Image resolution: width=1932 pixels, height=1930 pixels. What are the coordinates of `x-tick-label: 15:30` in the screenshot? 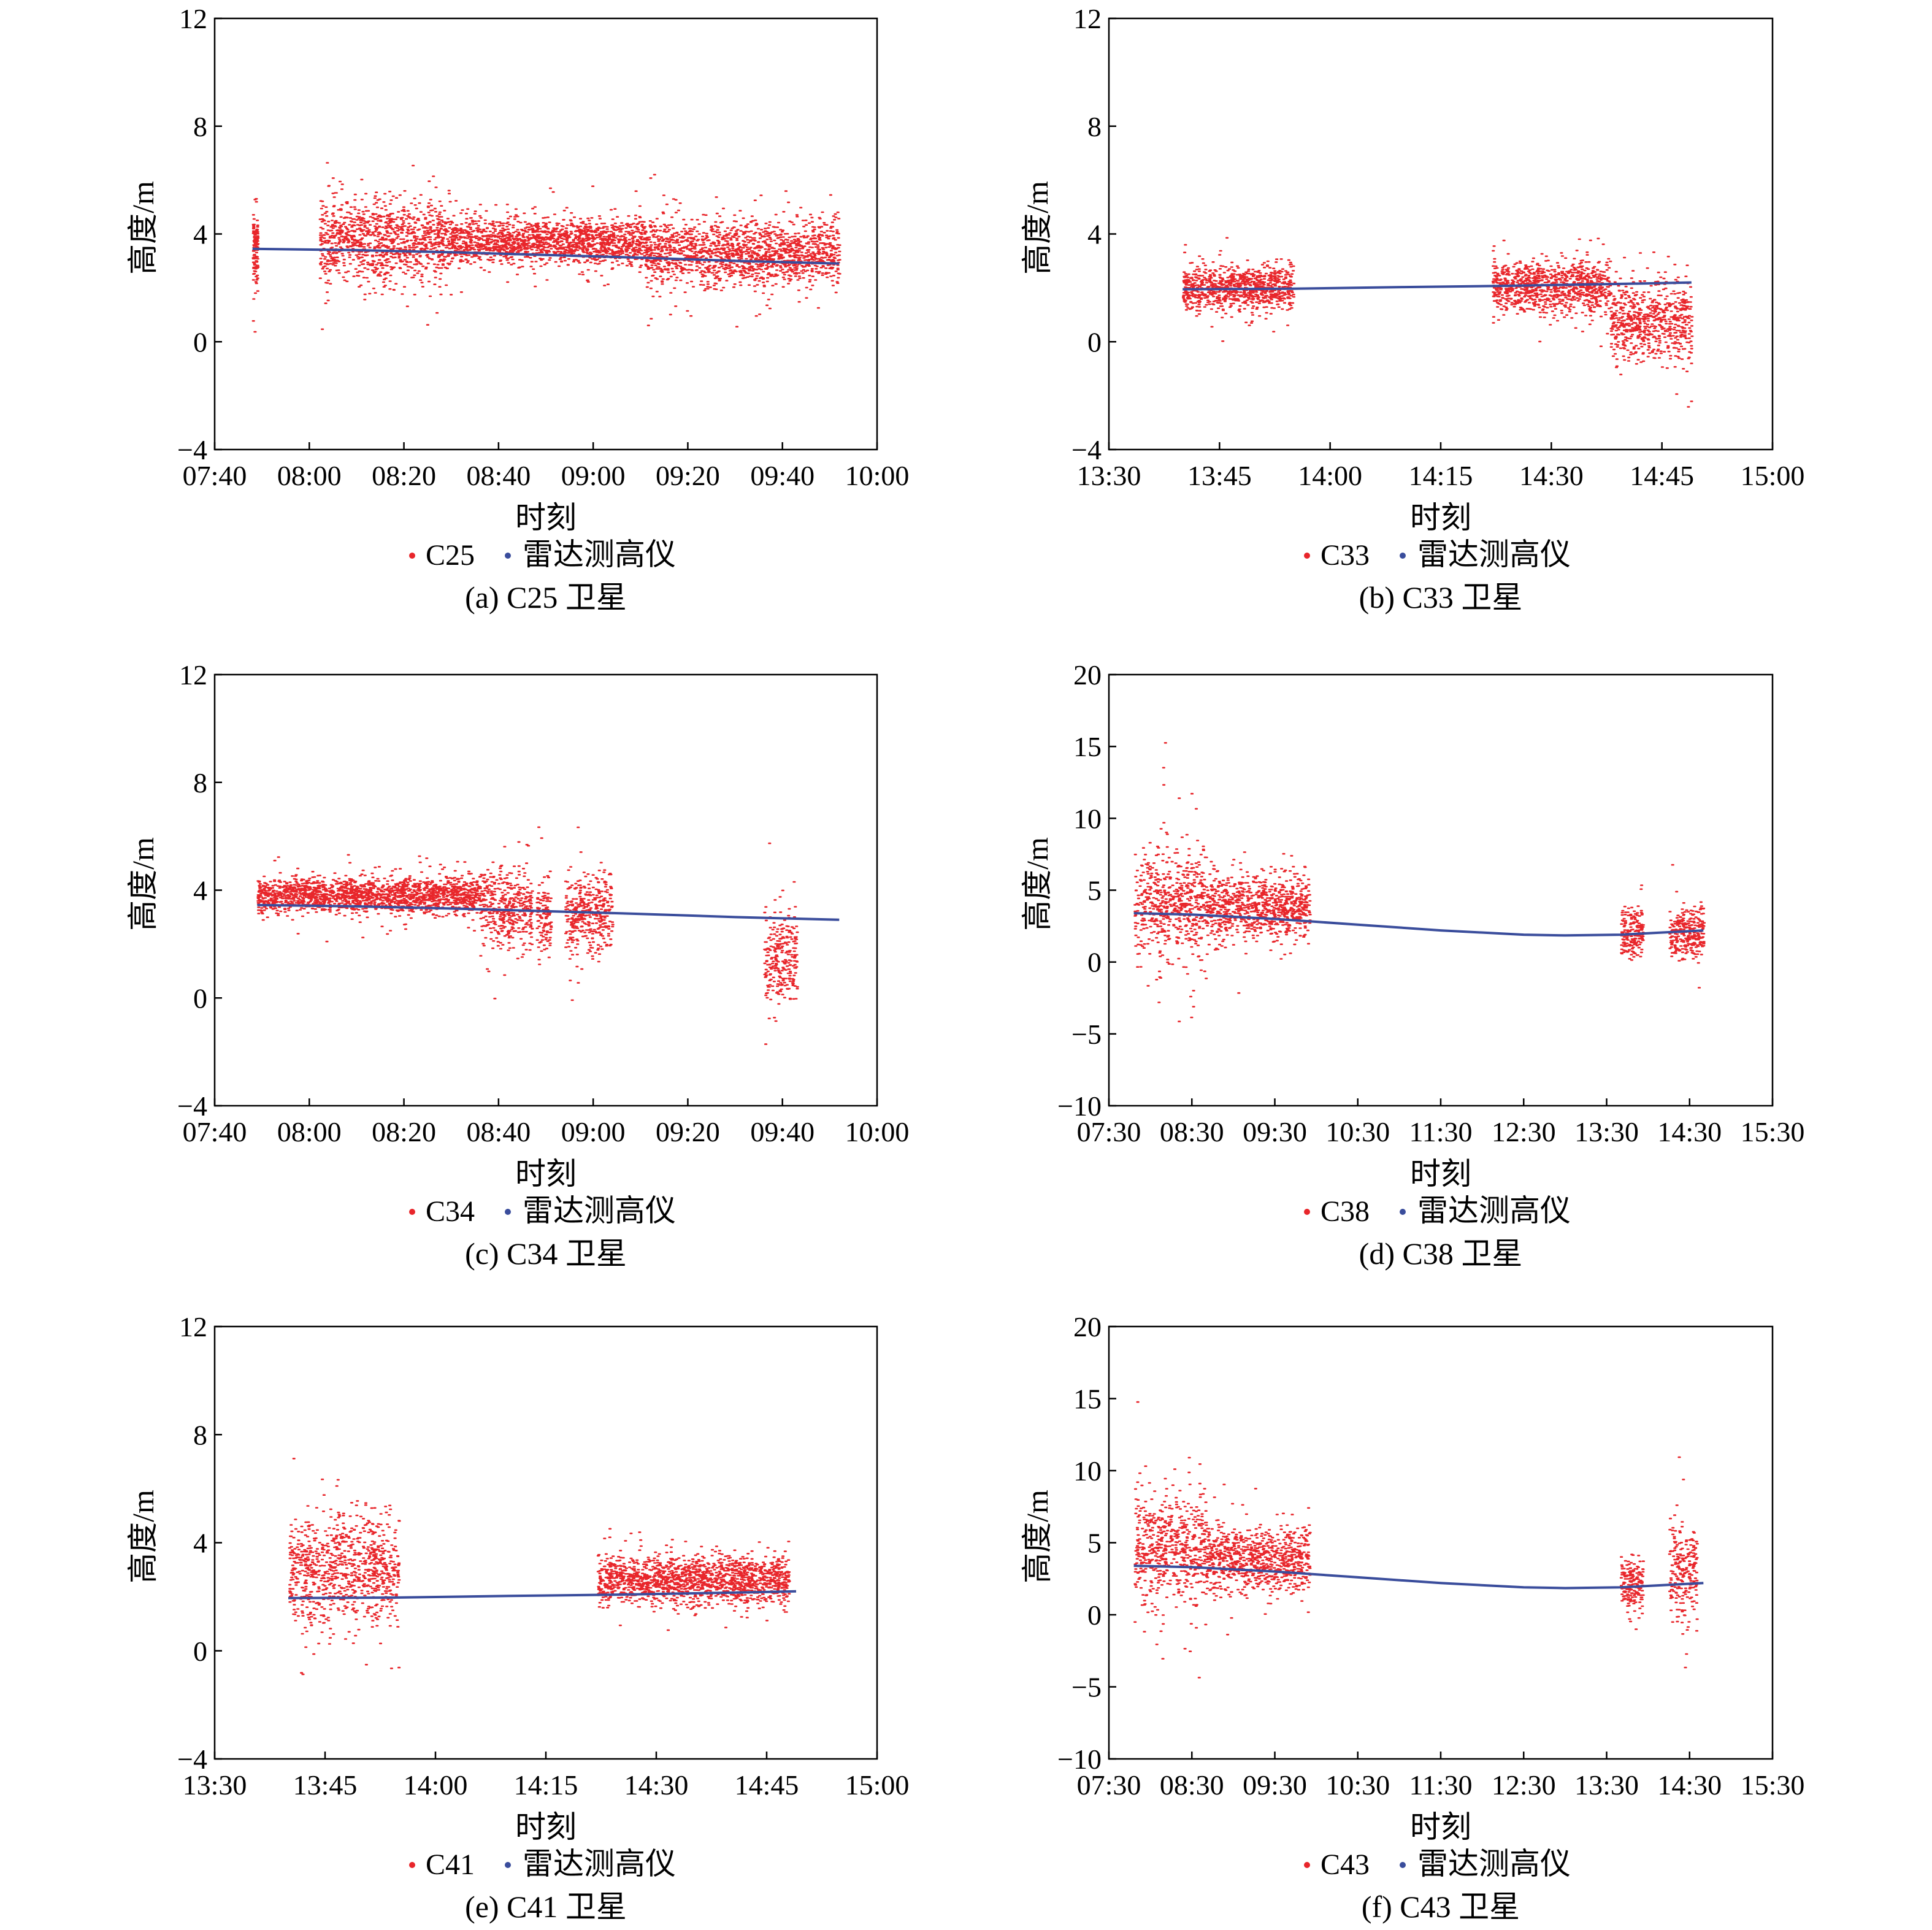 It's located at (1773, 1131).